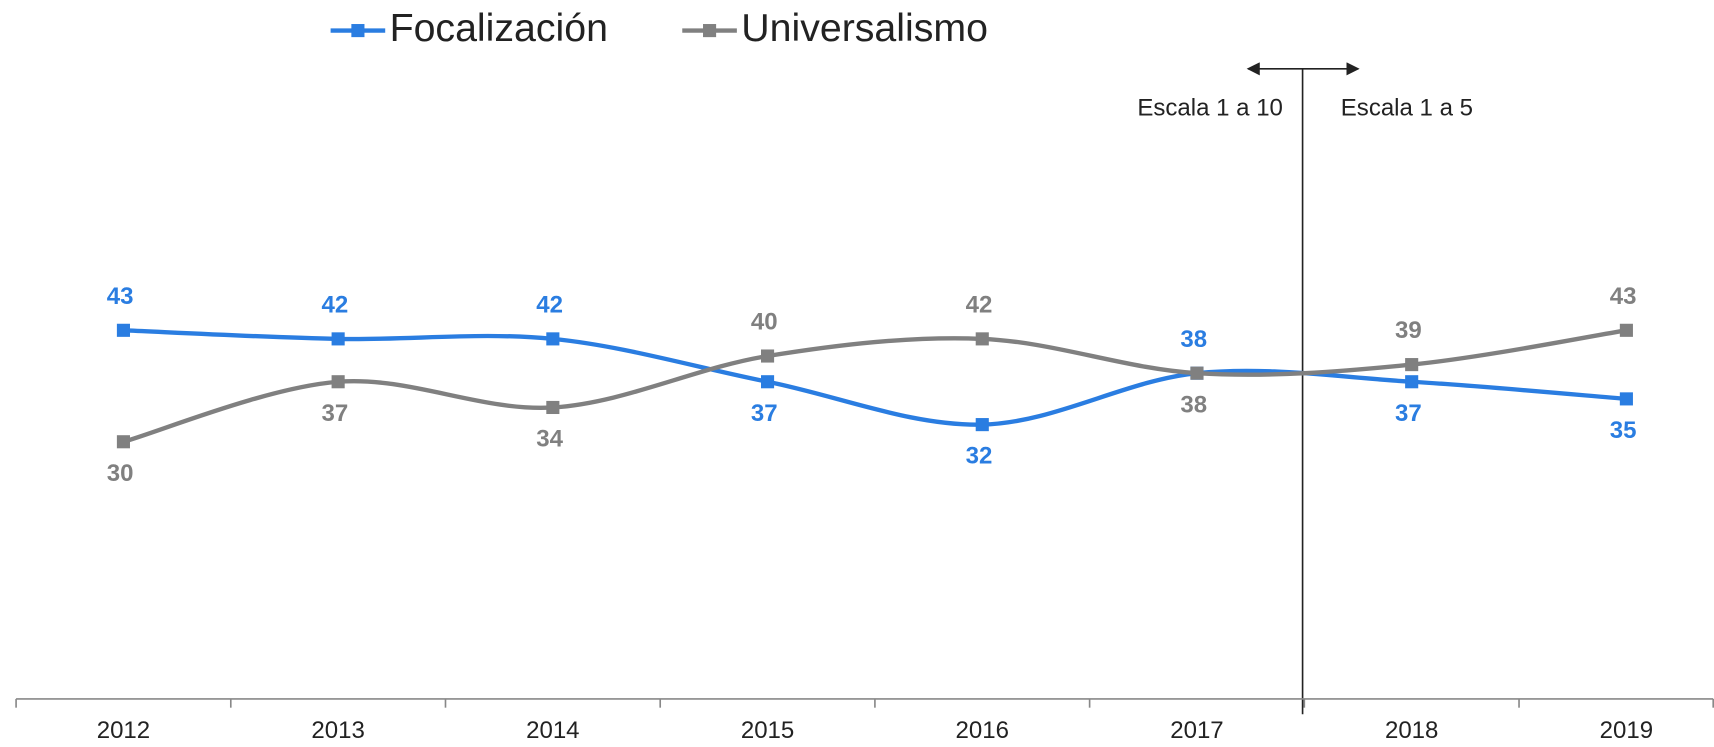  Describe the element at coordinates (982, 730) in the screenshot. I see `x-tick-label: 2016` at that location.